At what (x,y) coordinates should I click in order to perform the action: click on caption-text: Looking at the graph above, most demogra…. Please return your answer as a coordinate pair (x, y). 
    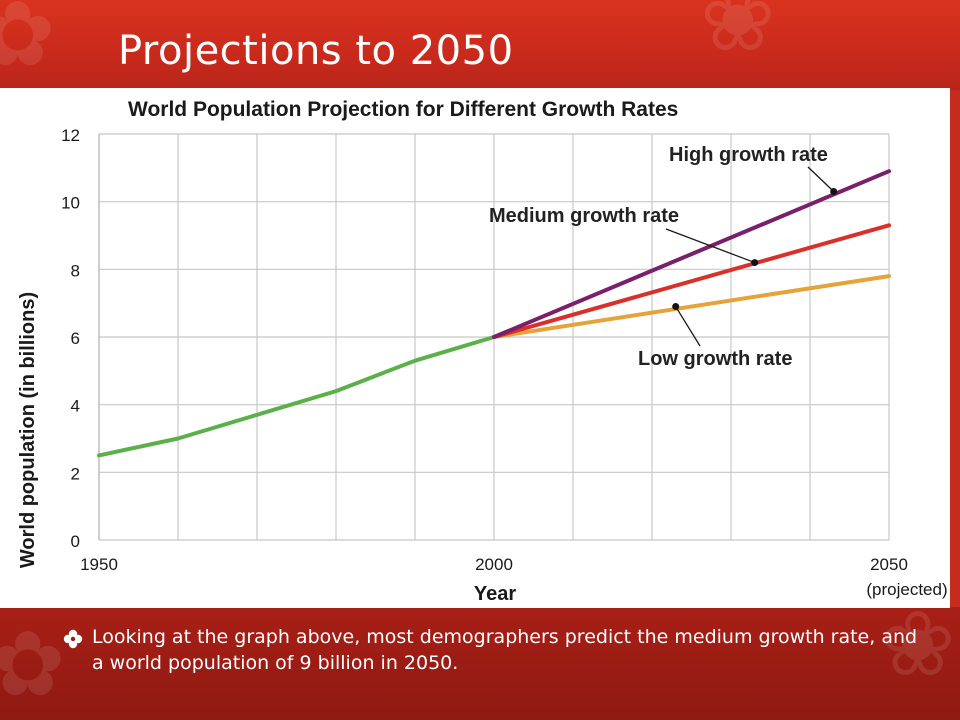
    Looking at the image, I should click on (505, 650).